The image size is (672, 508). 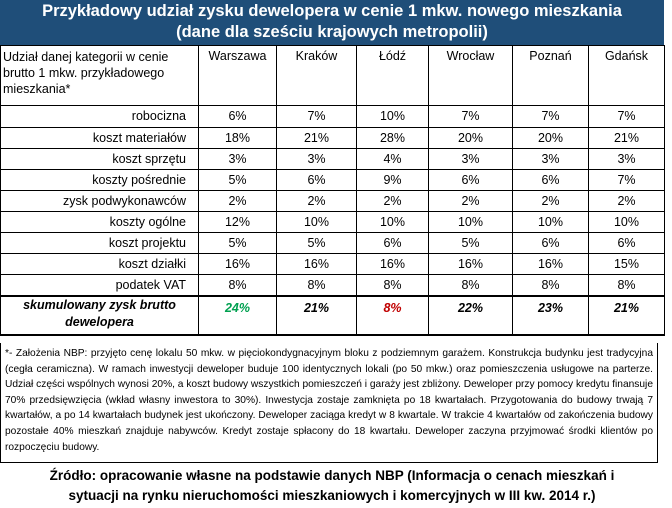 I want to click on header-city: Warszawa, so click(x=237, y=75).